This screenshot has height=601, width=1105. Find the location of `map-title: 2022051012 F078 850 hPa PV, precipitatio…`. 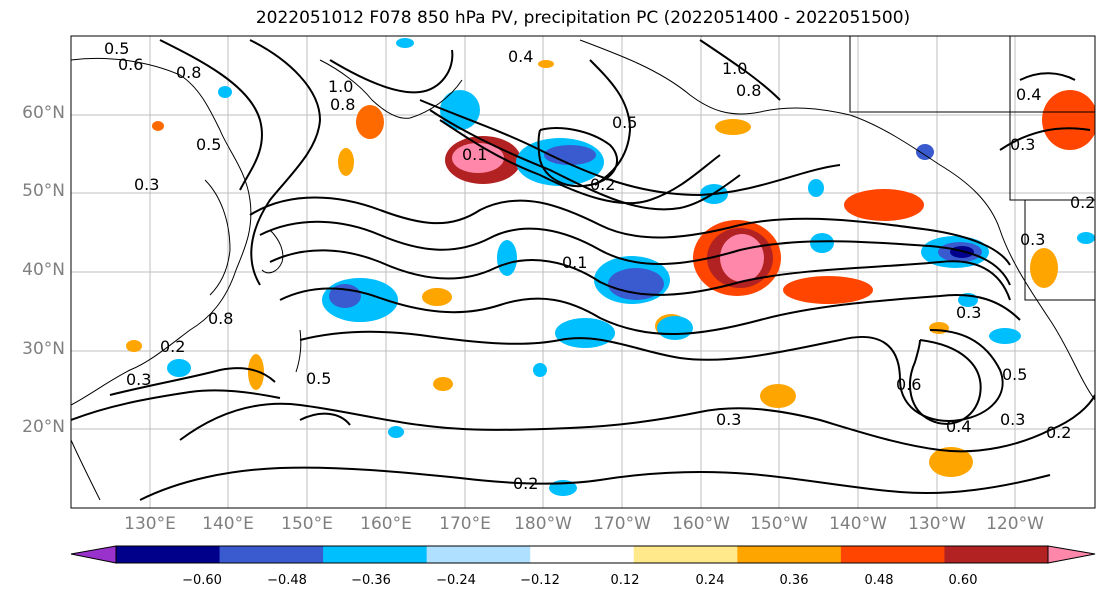

map-title: 2022051012 F078 850 hPa PV, precipitatio… is located at coordinates (583, 18).